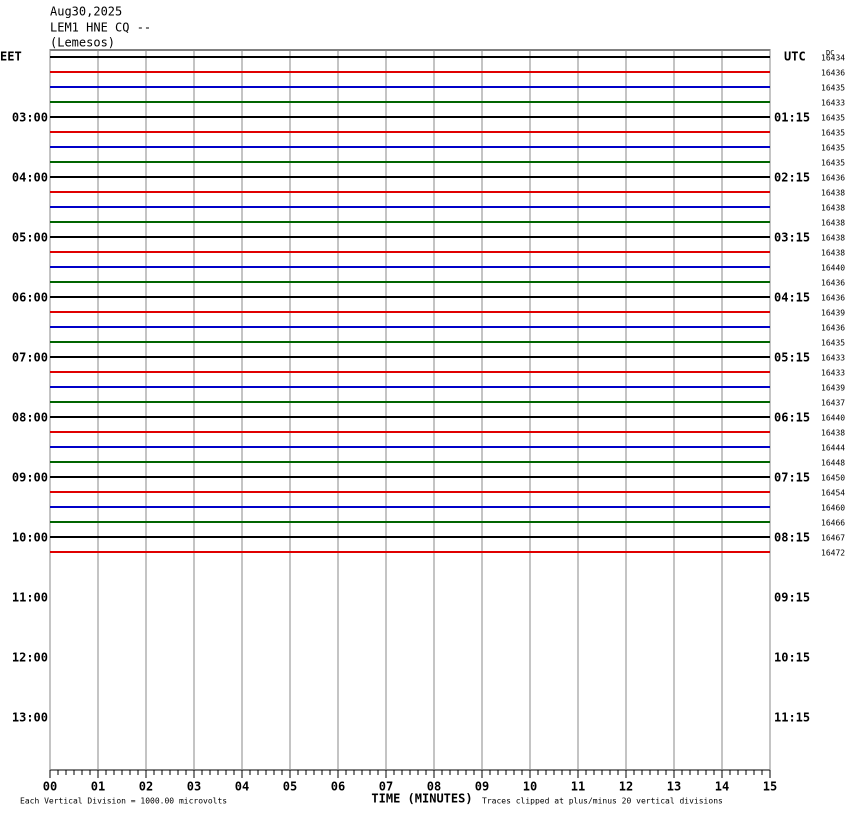 The height and width of the screenshot is (814, 850). I want to click on x-tick-label: 13, so click(674, 787).